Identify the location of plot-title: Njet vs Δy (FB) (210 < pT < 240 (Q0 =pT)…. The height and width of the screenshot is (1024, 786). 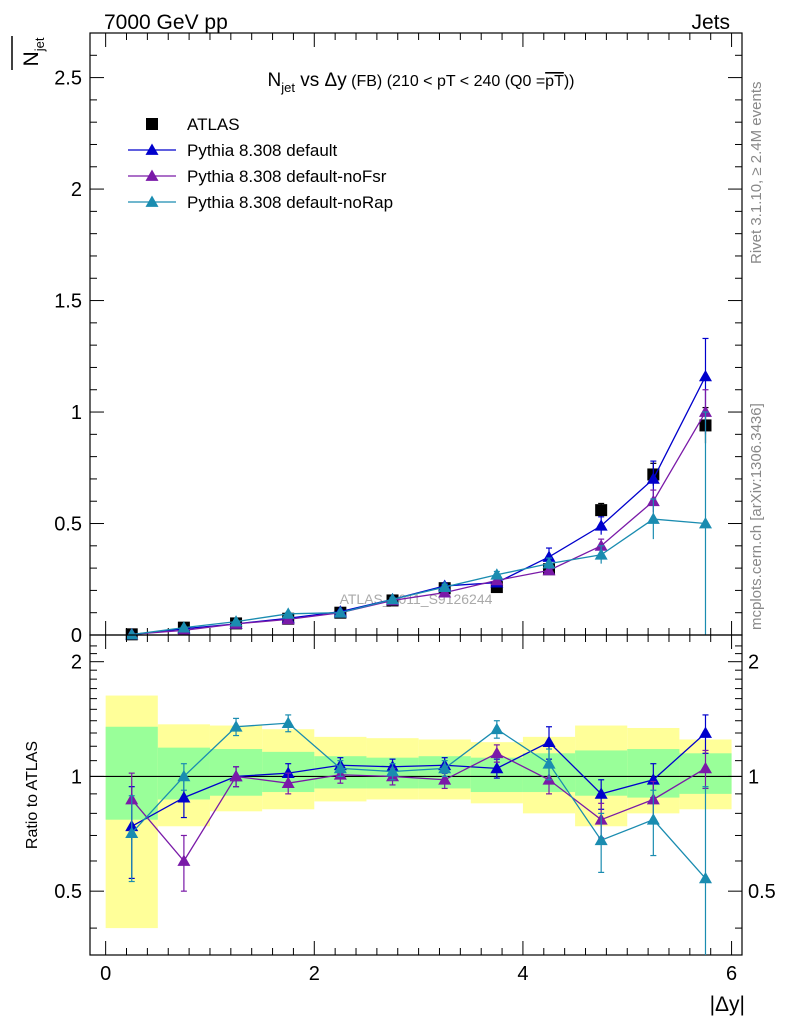
(420, 82).